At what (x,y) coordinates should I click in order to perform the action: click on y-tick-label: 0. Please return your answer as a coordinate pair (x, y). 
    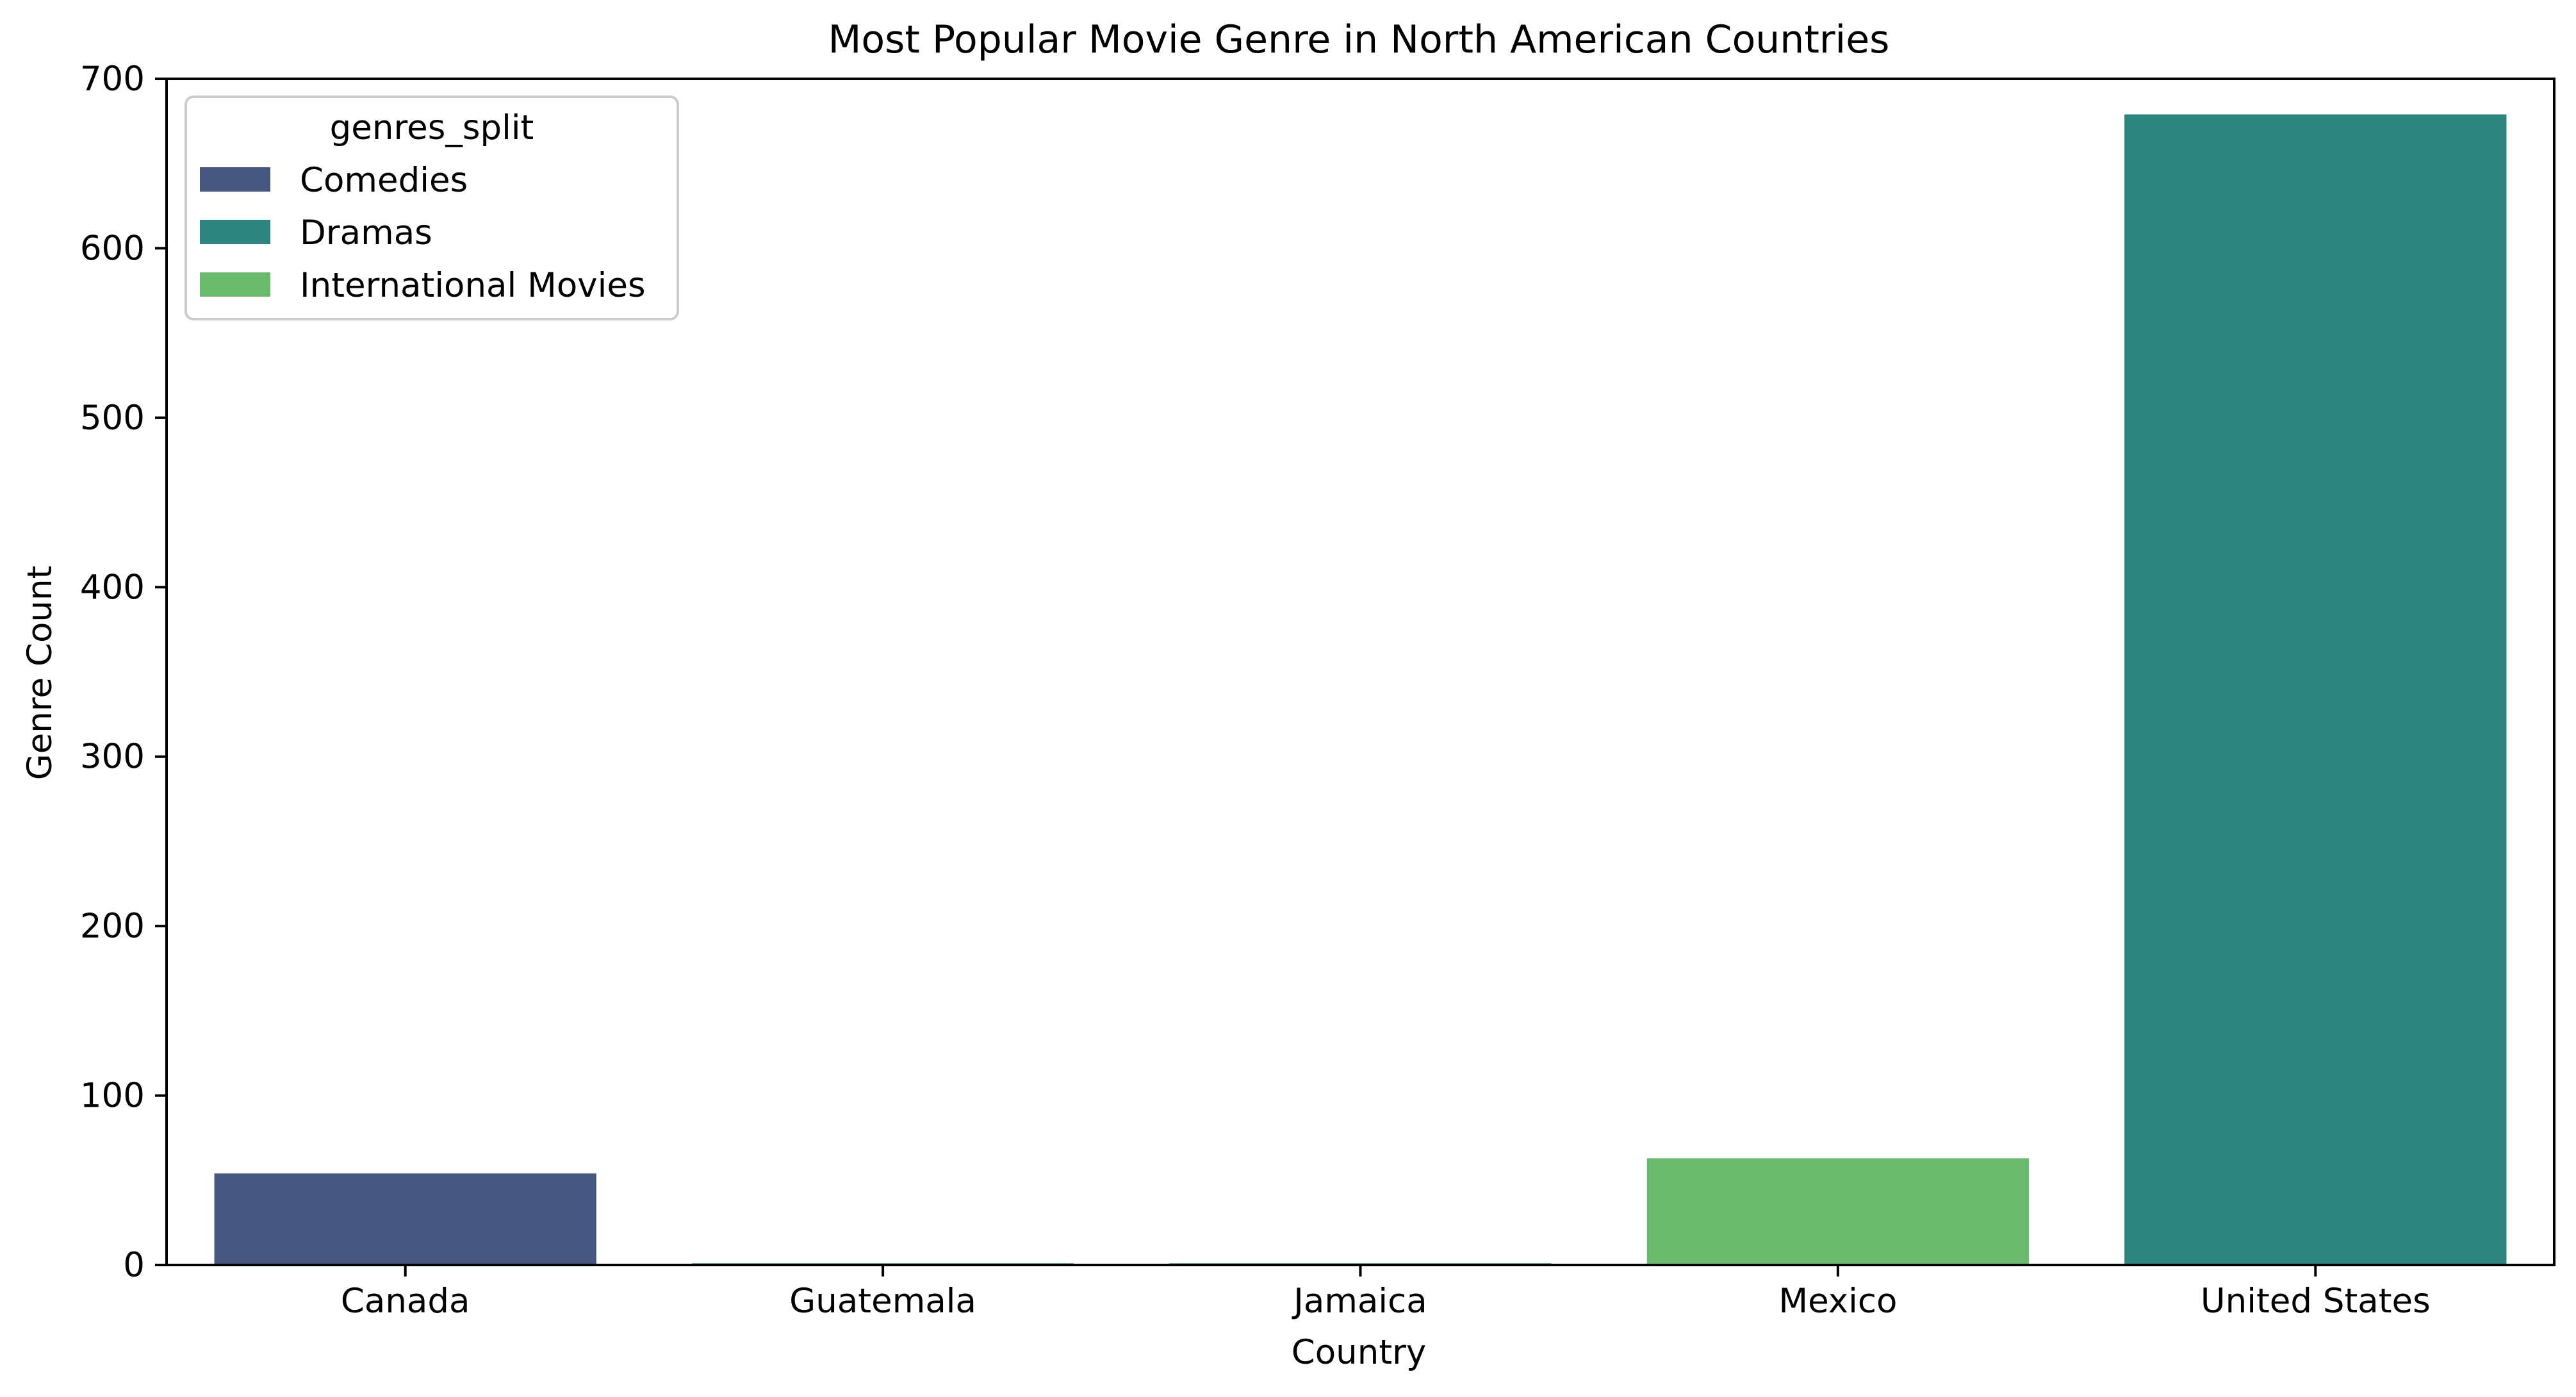
    Looking at the image, I should click on (134, 1265).